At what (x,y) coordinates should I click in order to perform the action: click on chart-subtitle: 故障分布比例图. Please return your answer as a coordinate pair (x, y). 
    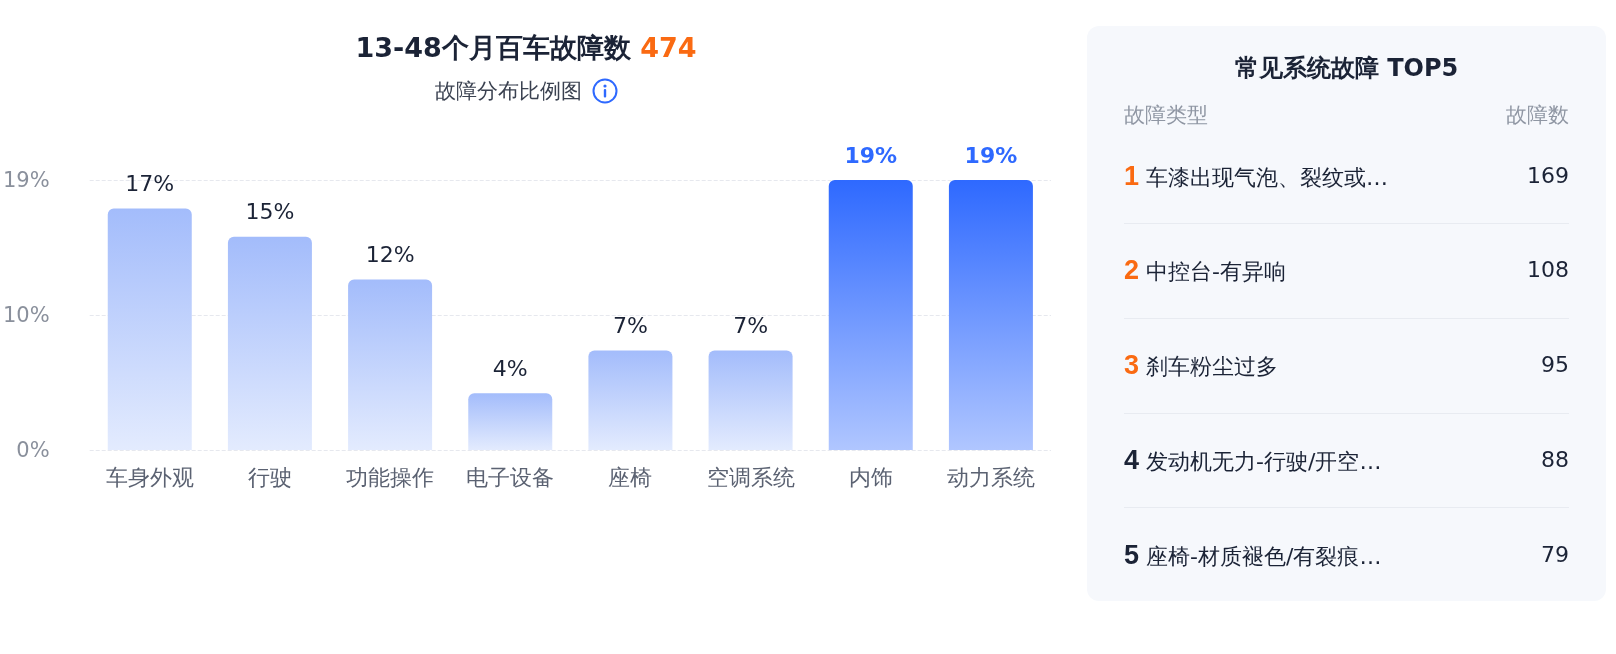
    Looking at the image, I should click on (508, 91).